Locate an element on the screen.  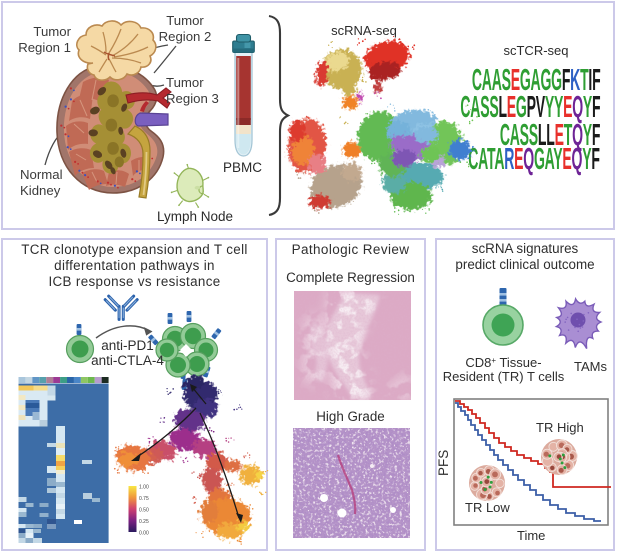
svg-text: 0.50 is located at coordinates (144, 511).